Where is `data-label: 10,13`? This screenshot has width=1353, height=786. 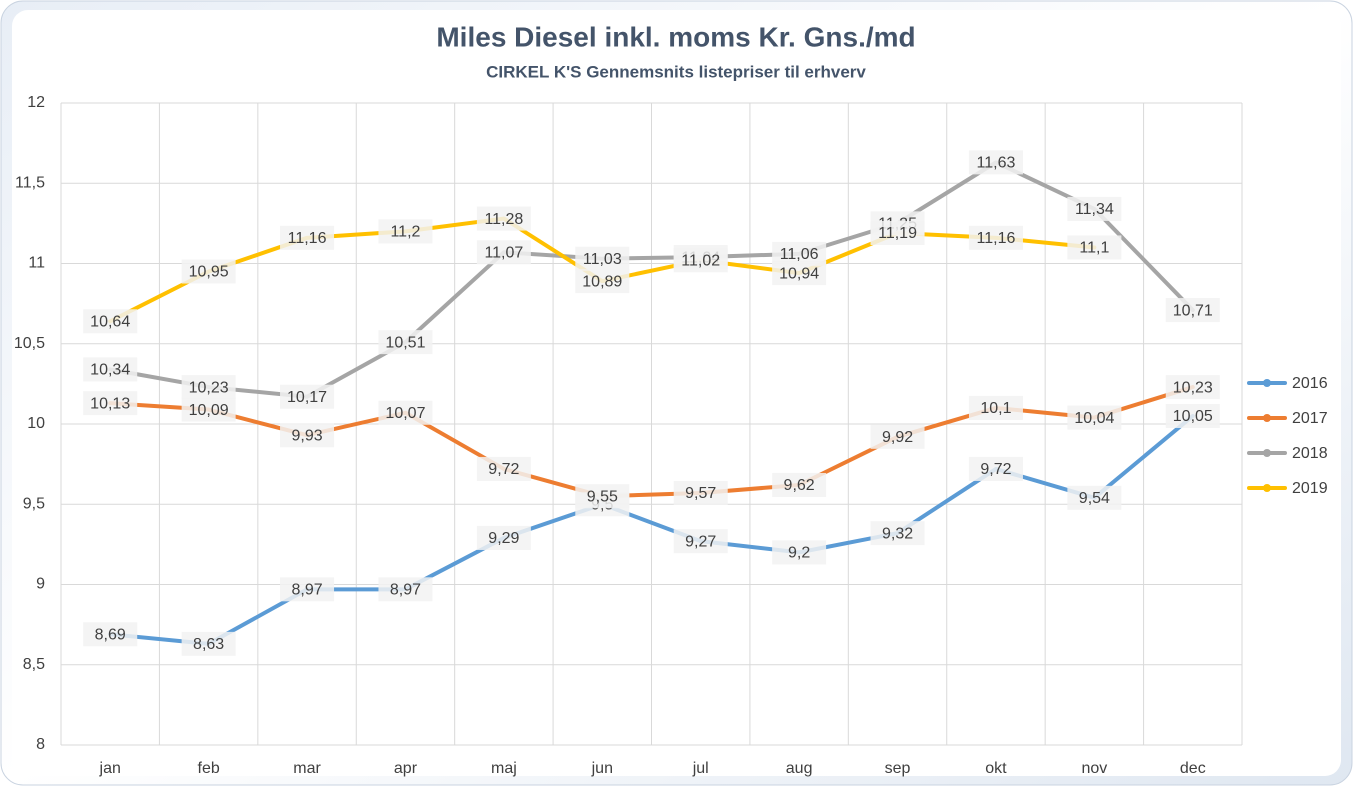
data-label: 10,13 is located at coordinates (110, 403).